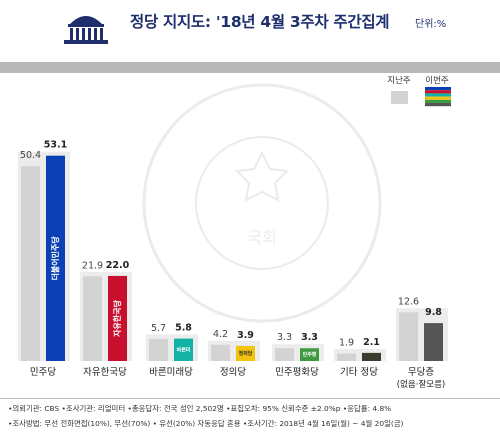 The height and width of the screenshot is (438, 500). I want to click on category-label: 민주당, so click(43, 372).